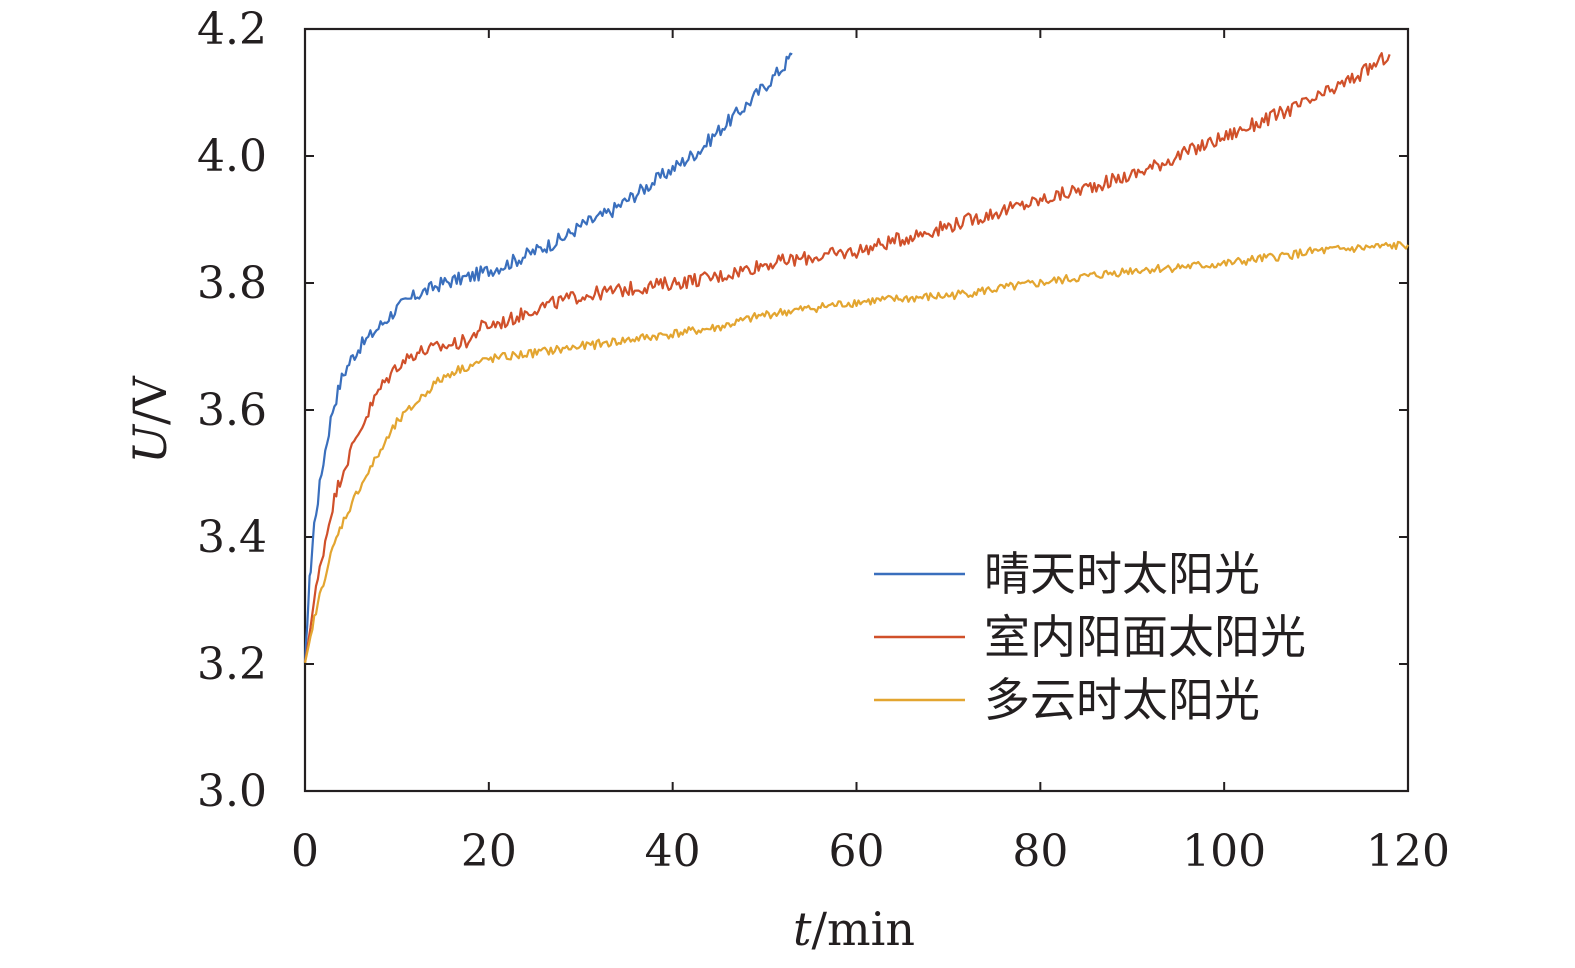 This screenshot has width=1575, height=968. I want to click on legend-label-1: 晴天时太阳光, so click(1122, 574).